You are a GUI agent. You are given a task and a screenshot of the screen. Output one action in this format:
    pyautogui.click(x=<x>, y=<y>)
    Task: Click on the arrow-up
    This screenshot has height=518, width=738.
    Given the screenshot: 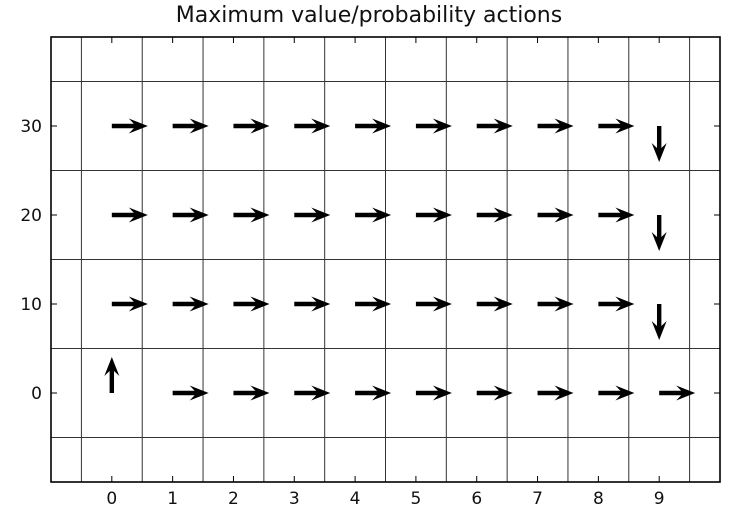 What is the action you would take?
    pyautogui.click(x=112, y=375)
    